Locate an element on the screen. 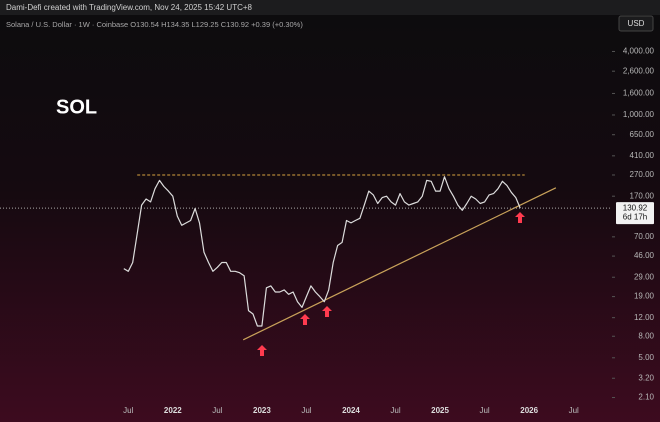 The image size is (660, 422). currency: USD is located at coordinates (636, 23).